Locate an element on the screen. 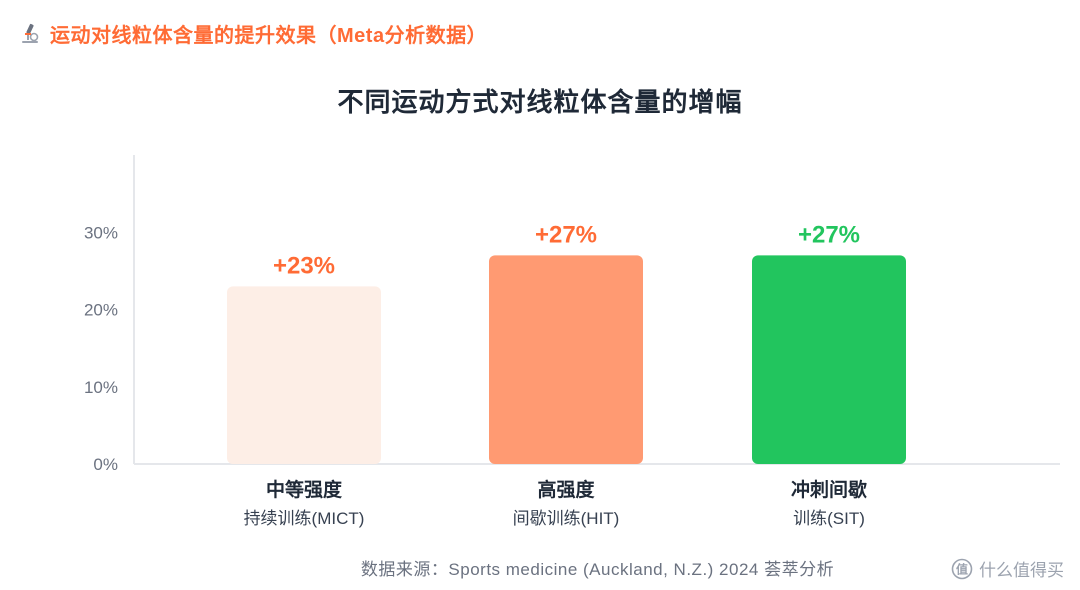  svg-text: 值 is located at coordinates (962, 568).